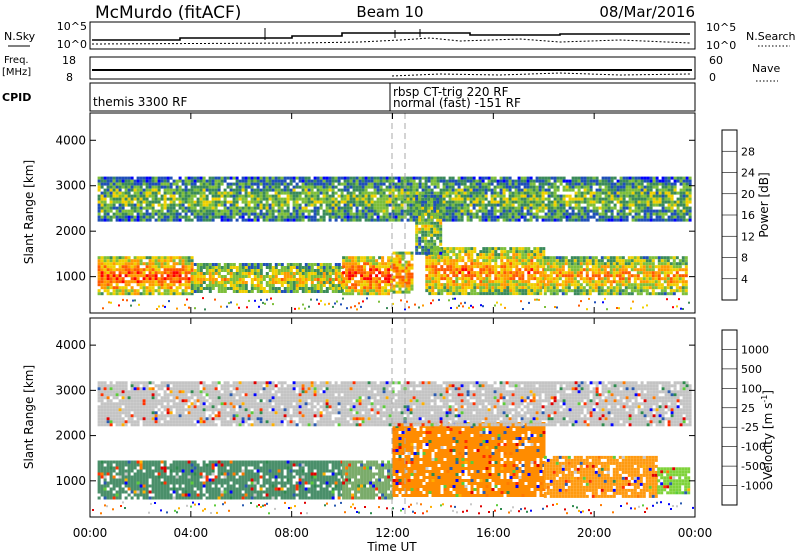 The width and height of the screenshot is (800, 554). What do you see at coordinates (647, 12) in the screenshot?
I see `date-title: 08/Mar/2016` at bounding box center [647, 12].